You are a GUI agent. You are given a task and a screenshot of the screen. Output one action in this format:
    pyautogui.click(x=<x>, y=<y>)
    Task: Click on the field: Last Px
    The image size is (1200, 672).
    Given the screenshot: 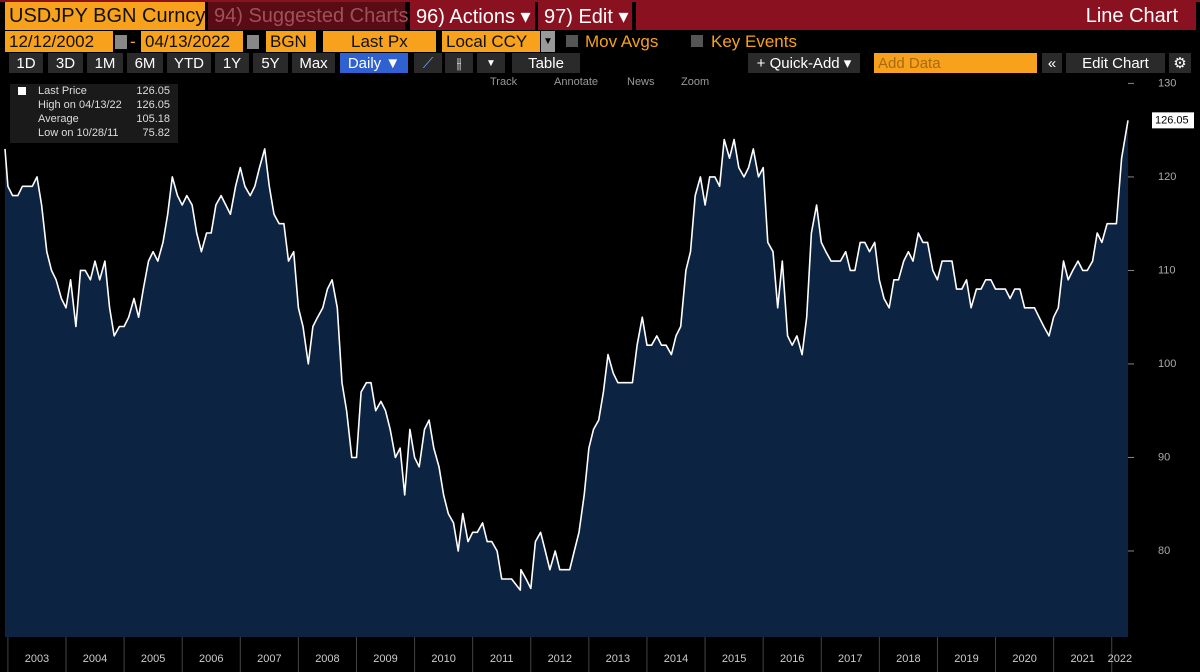 What is the action you would take?
    pyautogui.click(x=379, y=41)
    